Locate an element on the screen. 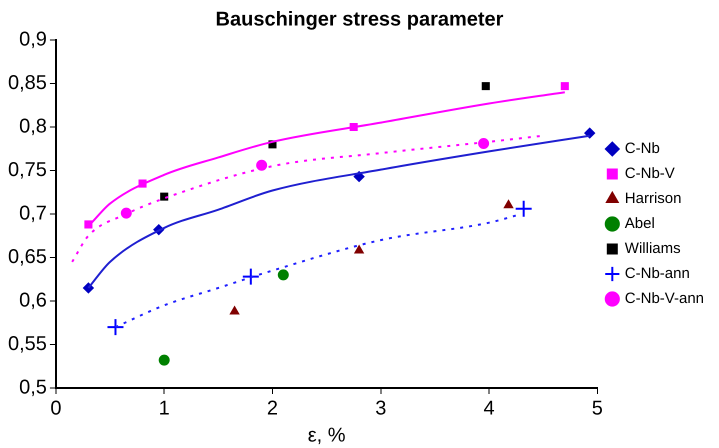  y-tick-label: 0,65 is located at coordinates (27, 257).